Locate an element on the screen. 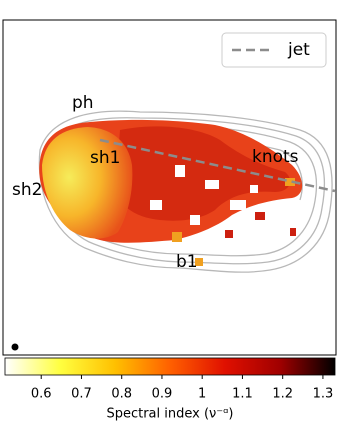  tick-label: 0.6 is located at coordinates (41, 394).